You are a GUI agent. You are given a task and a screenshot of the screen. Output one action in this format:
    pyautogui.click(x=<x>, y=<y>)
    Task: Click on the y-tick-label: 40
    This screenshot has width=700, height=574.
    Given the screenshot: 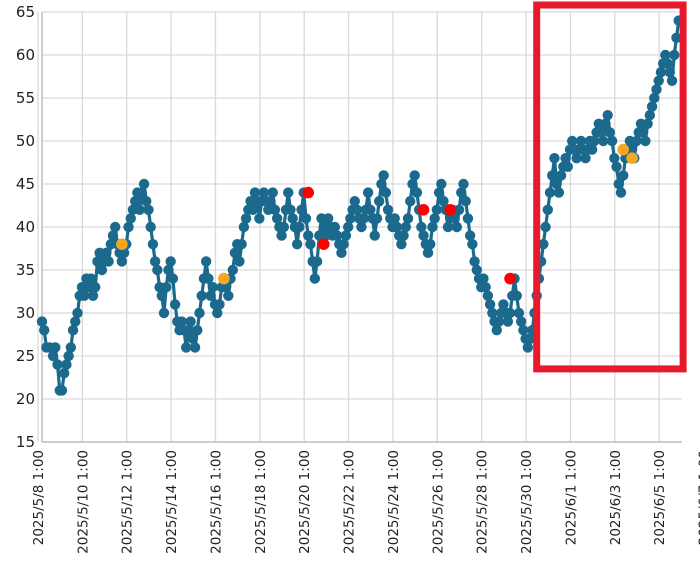 What is the action you would take?
    pyautogui.click(x=25, y=227)
    